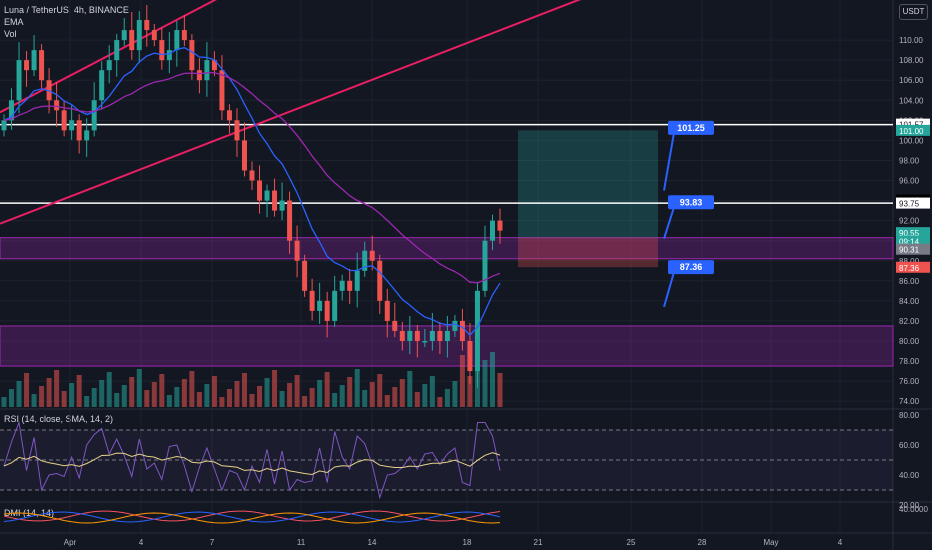 This screenshot has width=932, height=550. I want to click on price-tag, so click(913, 267).